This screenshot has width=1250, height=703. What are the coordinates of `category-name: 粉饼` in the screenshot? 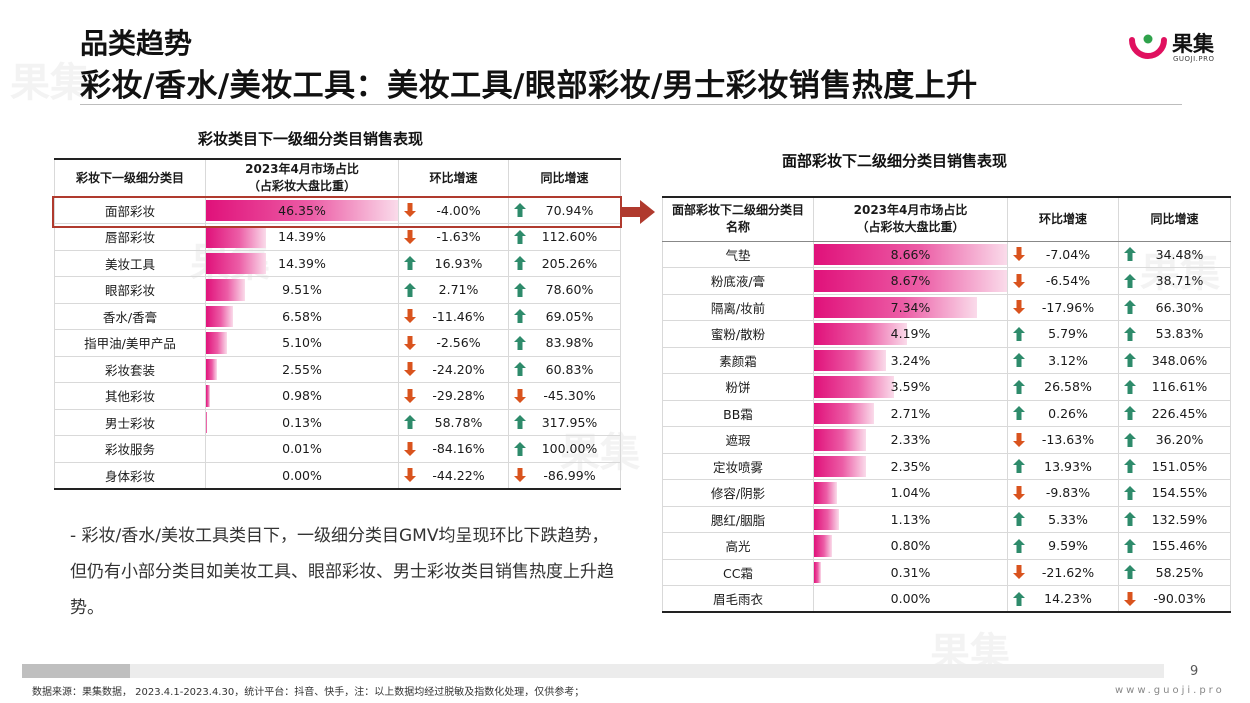 It's located at (738, 387).